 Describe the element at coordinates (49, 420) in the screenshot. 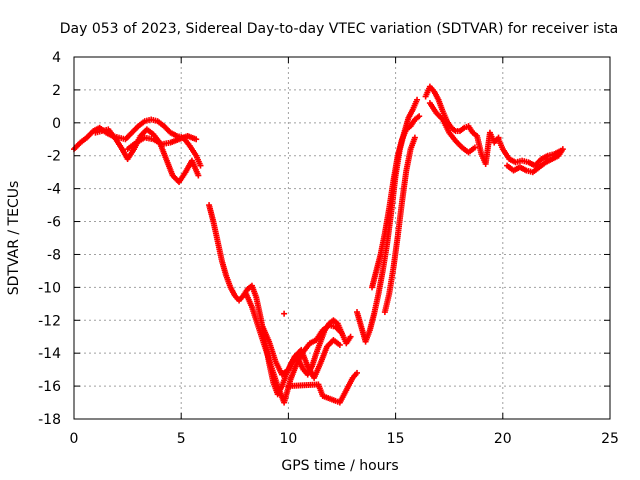

I see `y-tick-label: -18` at that location.